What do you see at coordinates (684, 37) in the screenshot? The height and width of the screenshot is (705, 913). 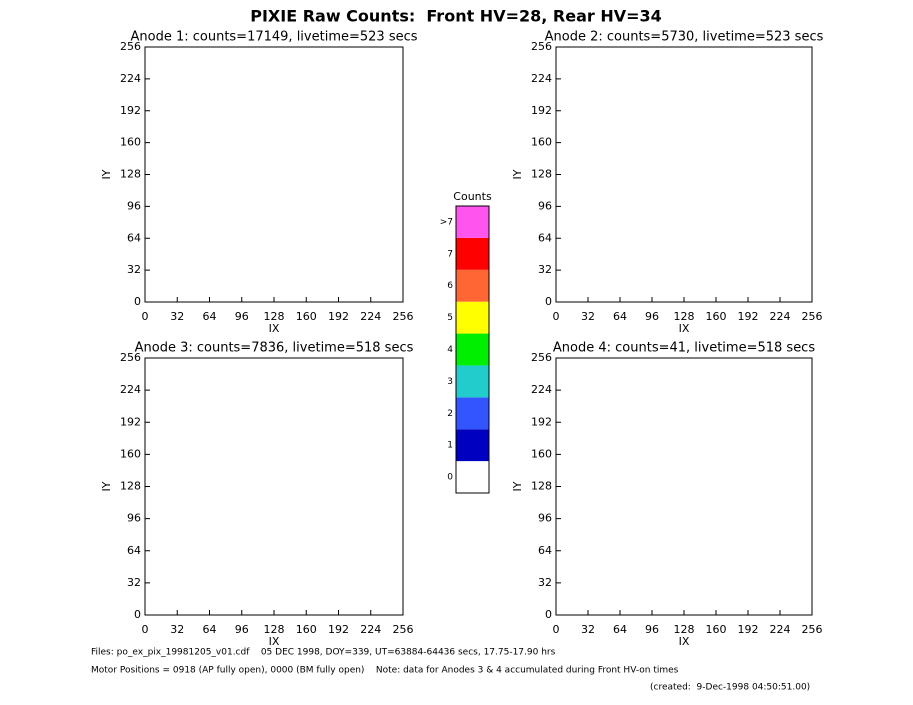 I see `panel-title: Anode 2: counts=5730, livetime=523 secs` at bounding box center [684, 37].